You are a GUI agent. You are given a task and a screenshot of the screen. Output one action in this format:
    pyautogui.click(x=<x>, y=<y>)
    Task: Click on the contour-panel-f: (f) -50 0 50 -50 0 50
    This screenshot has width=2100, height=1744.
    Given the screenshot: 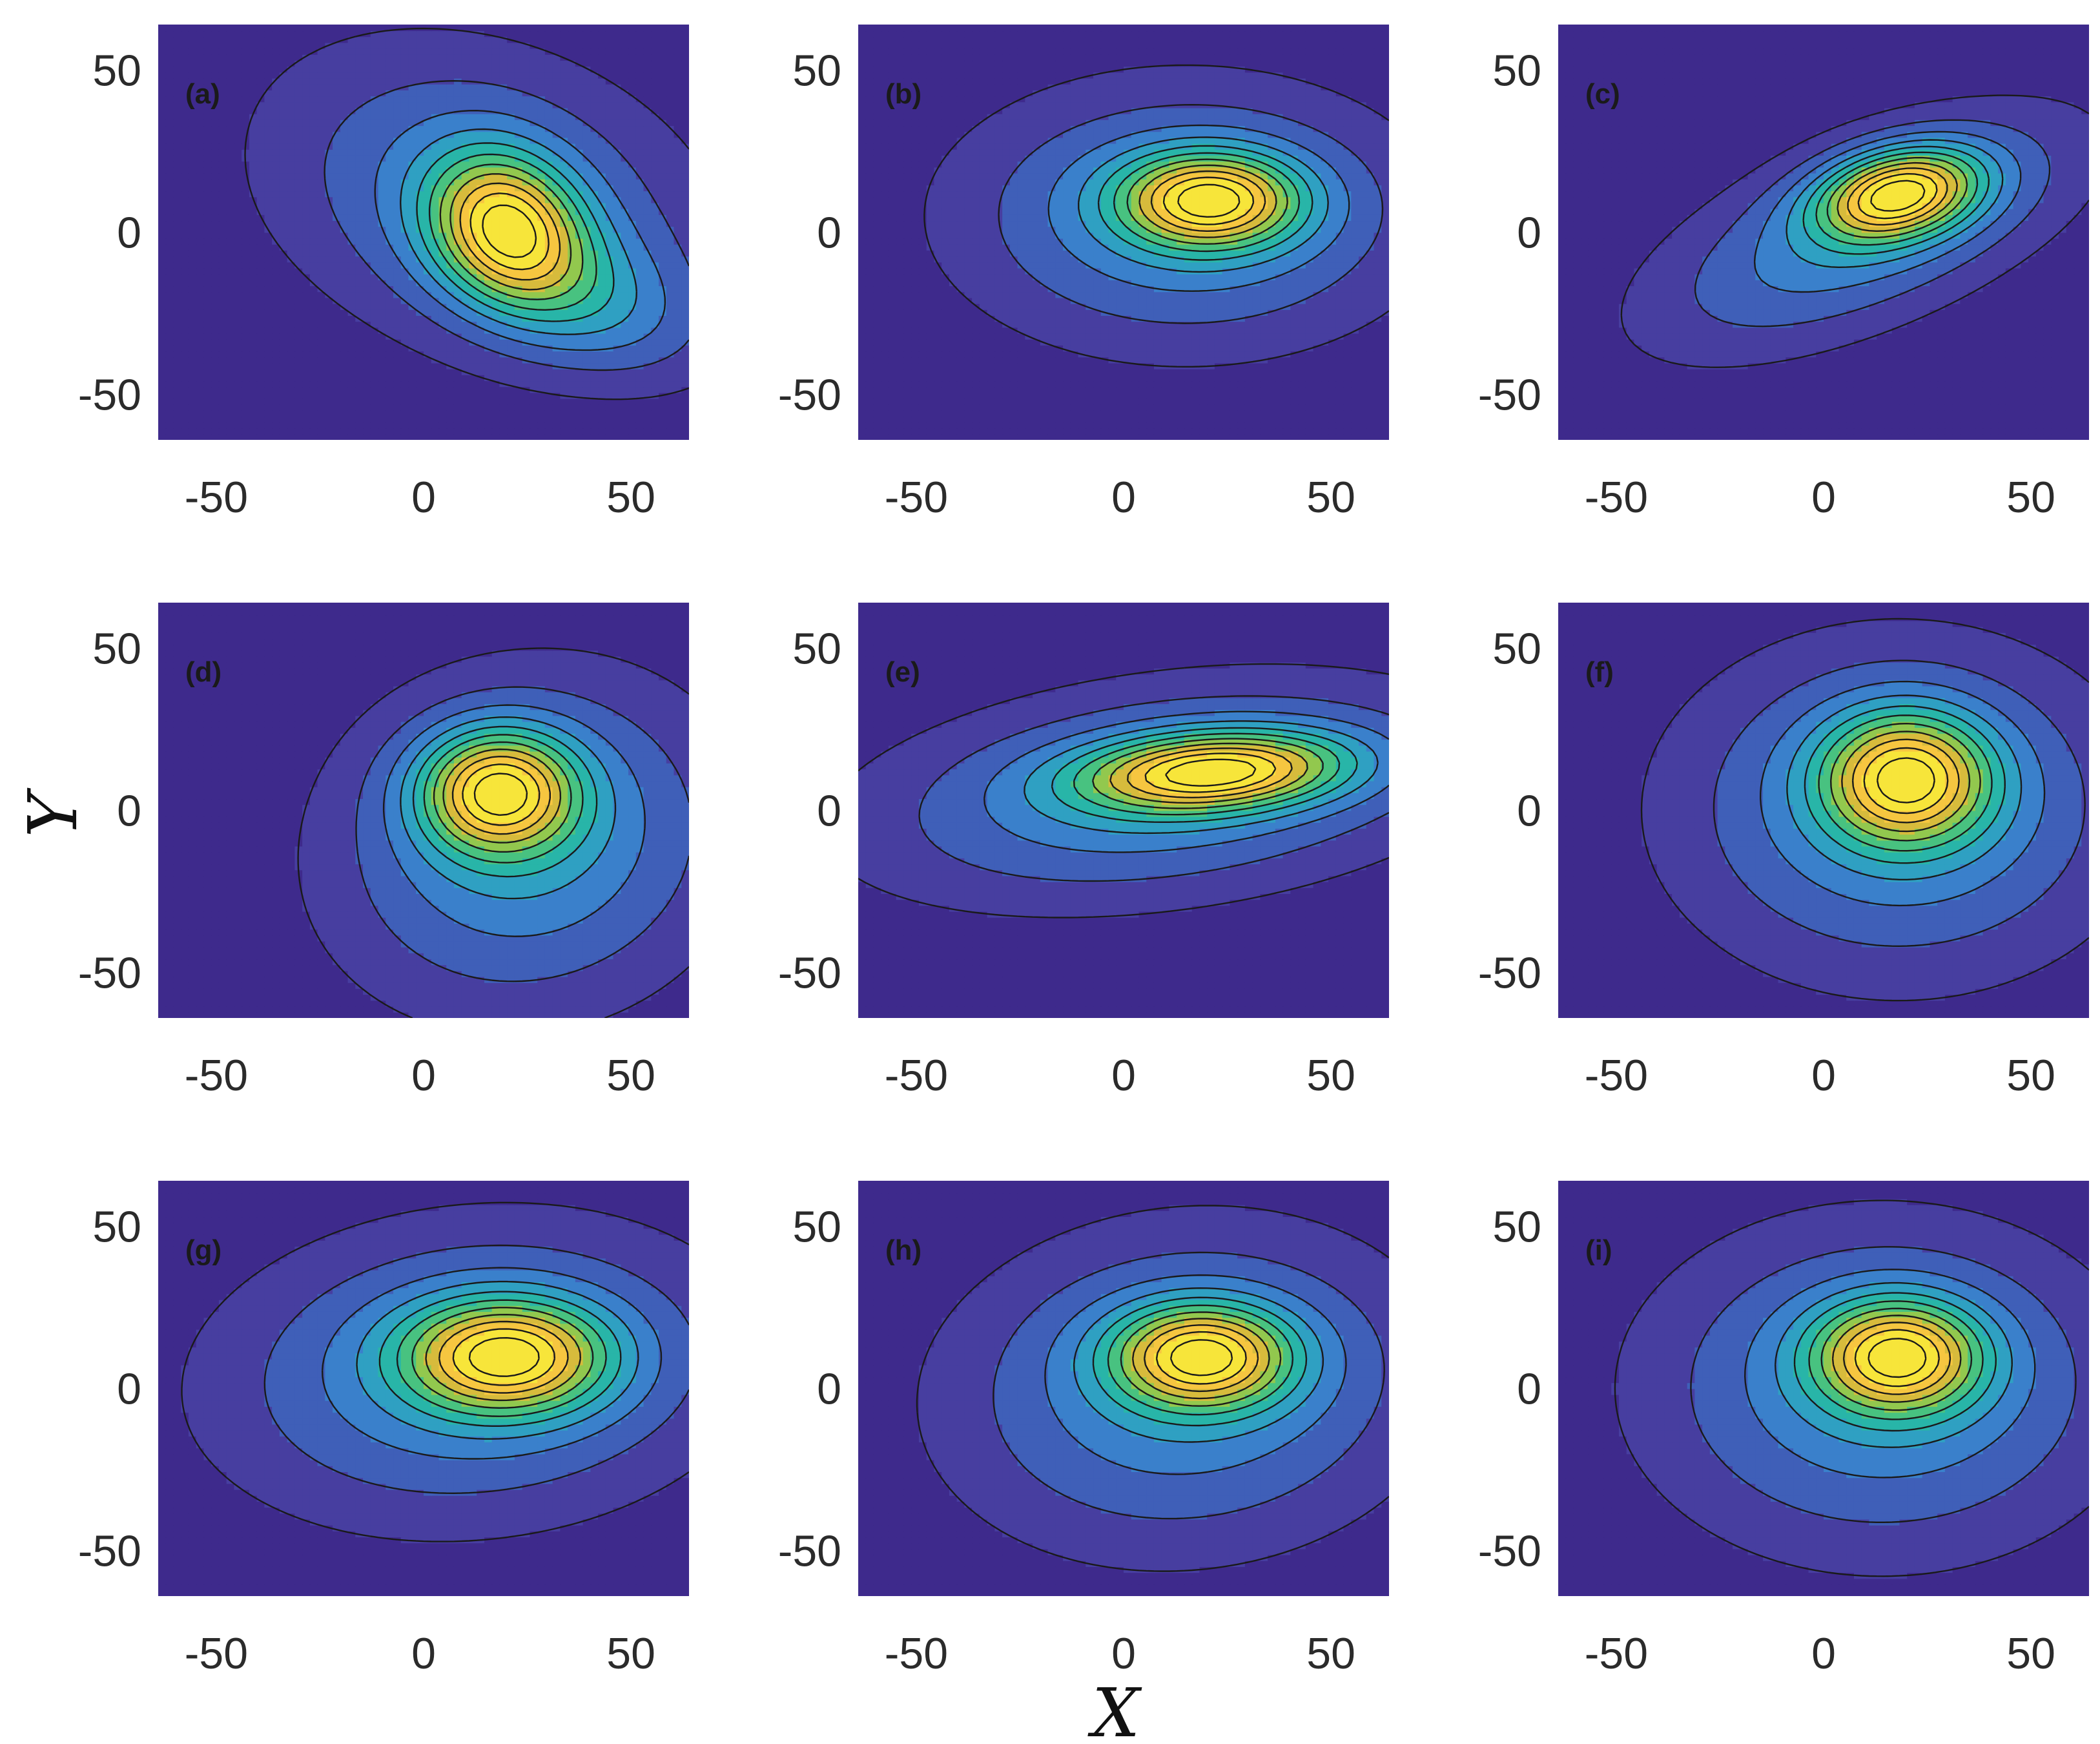 What is the action you would take?
    pyautogui.click(x=1783, y=851)
    